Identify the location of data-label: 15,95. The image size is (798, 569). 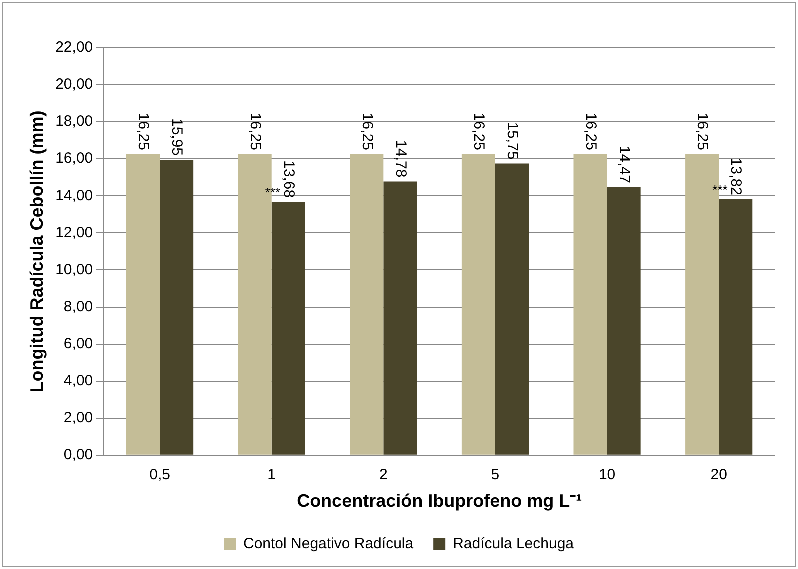
(177, 137).